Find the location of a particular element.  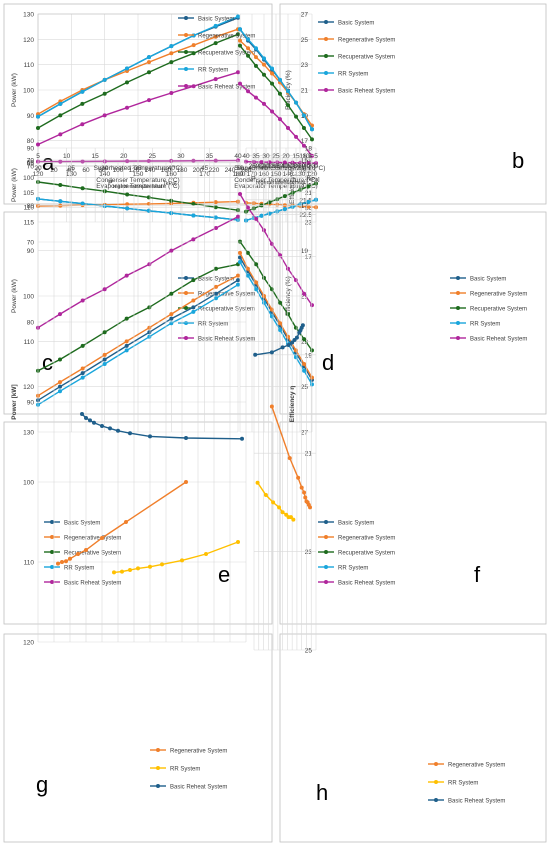

y-tick-label: 19 is located at coordinates (309, 355).